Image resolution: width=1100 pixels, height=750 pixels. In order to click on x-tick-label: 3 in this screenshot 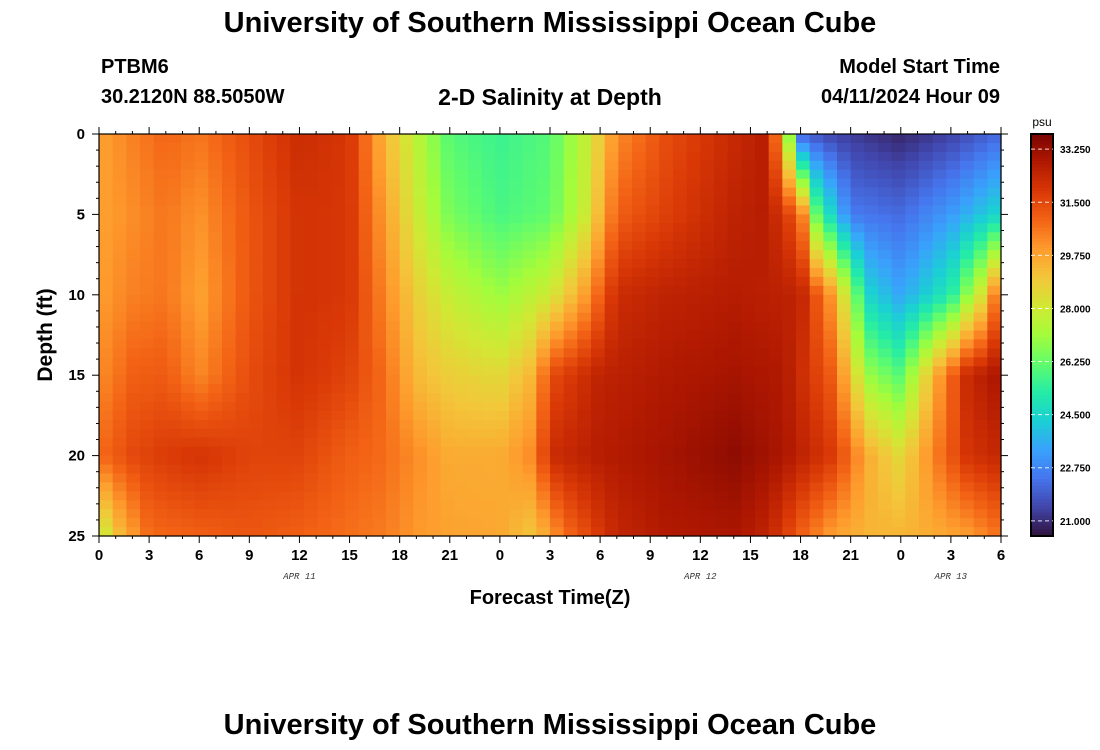, I will do `click(550, 555)`.